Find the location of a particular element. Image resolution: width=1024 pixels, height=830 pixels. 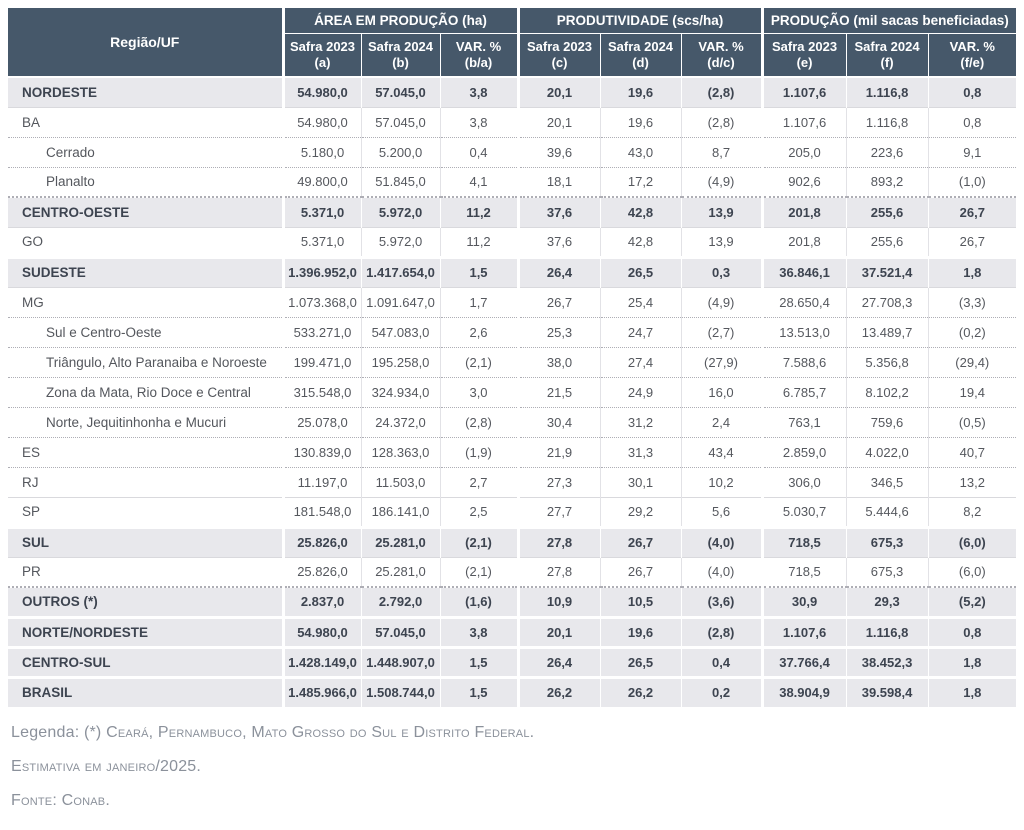

value-cell: 533.271,0 is located at coordinates (321, 331).